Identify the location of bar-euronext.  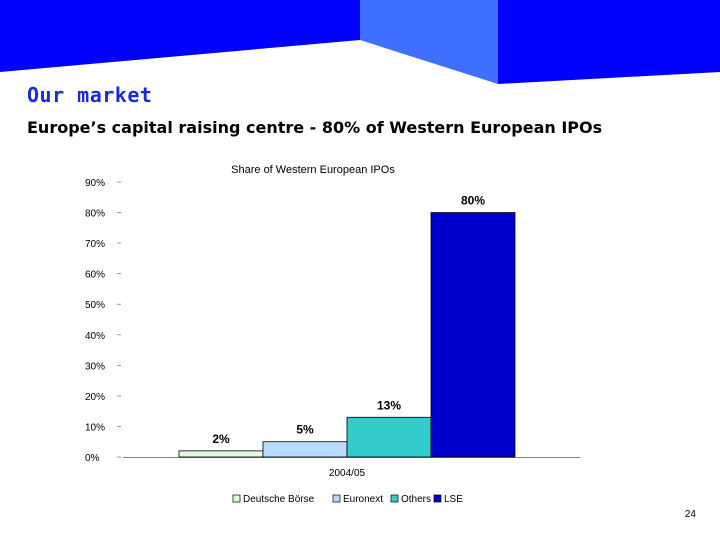
(305, 449).